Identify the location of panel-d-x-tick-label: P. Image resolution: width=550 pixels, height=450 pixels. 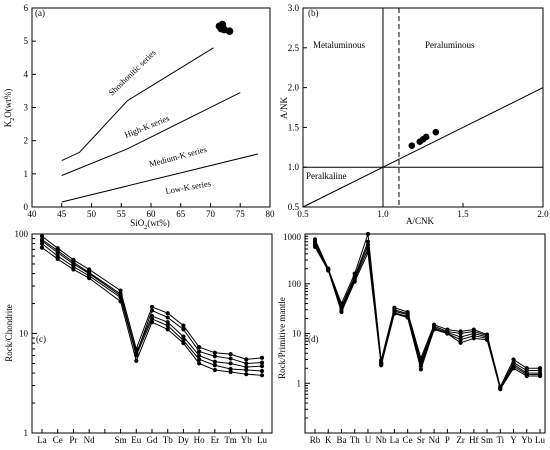
(447, 440).